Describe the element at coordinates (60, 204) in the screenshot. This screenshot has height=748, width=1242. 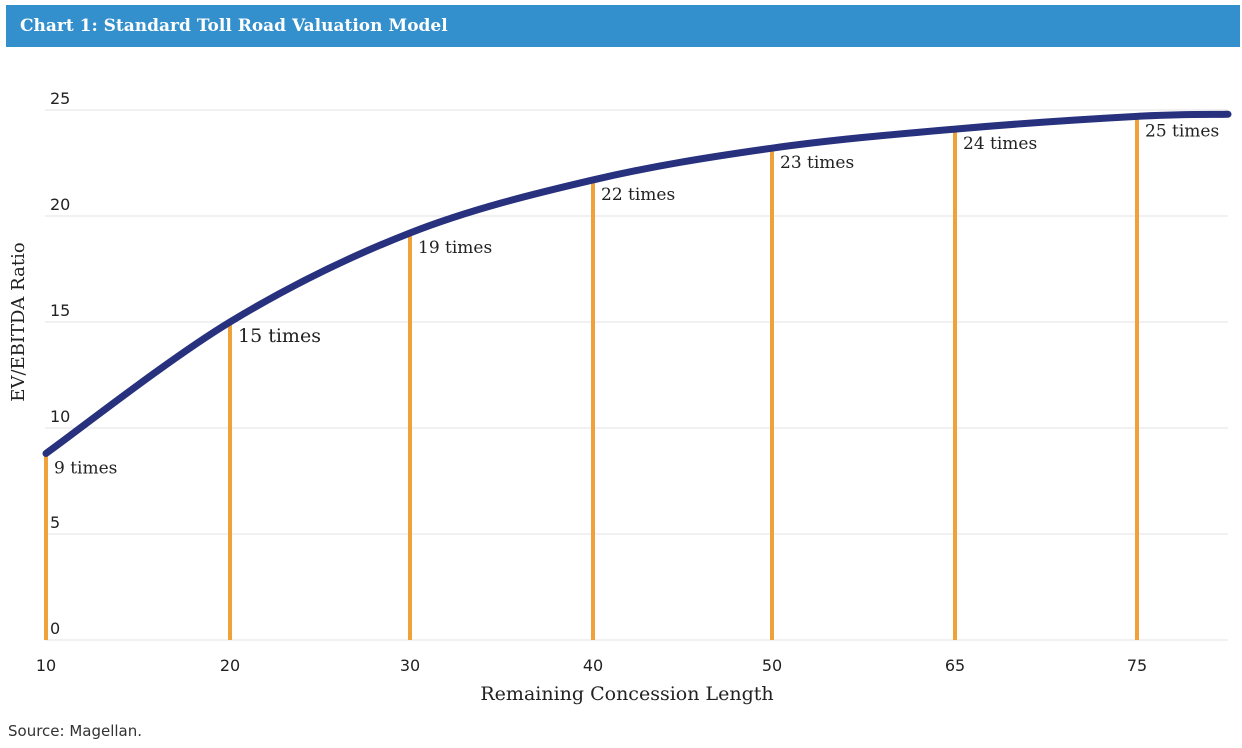
I see `y-tick-label: 20` at that location.